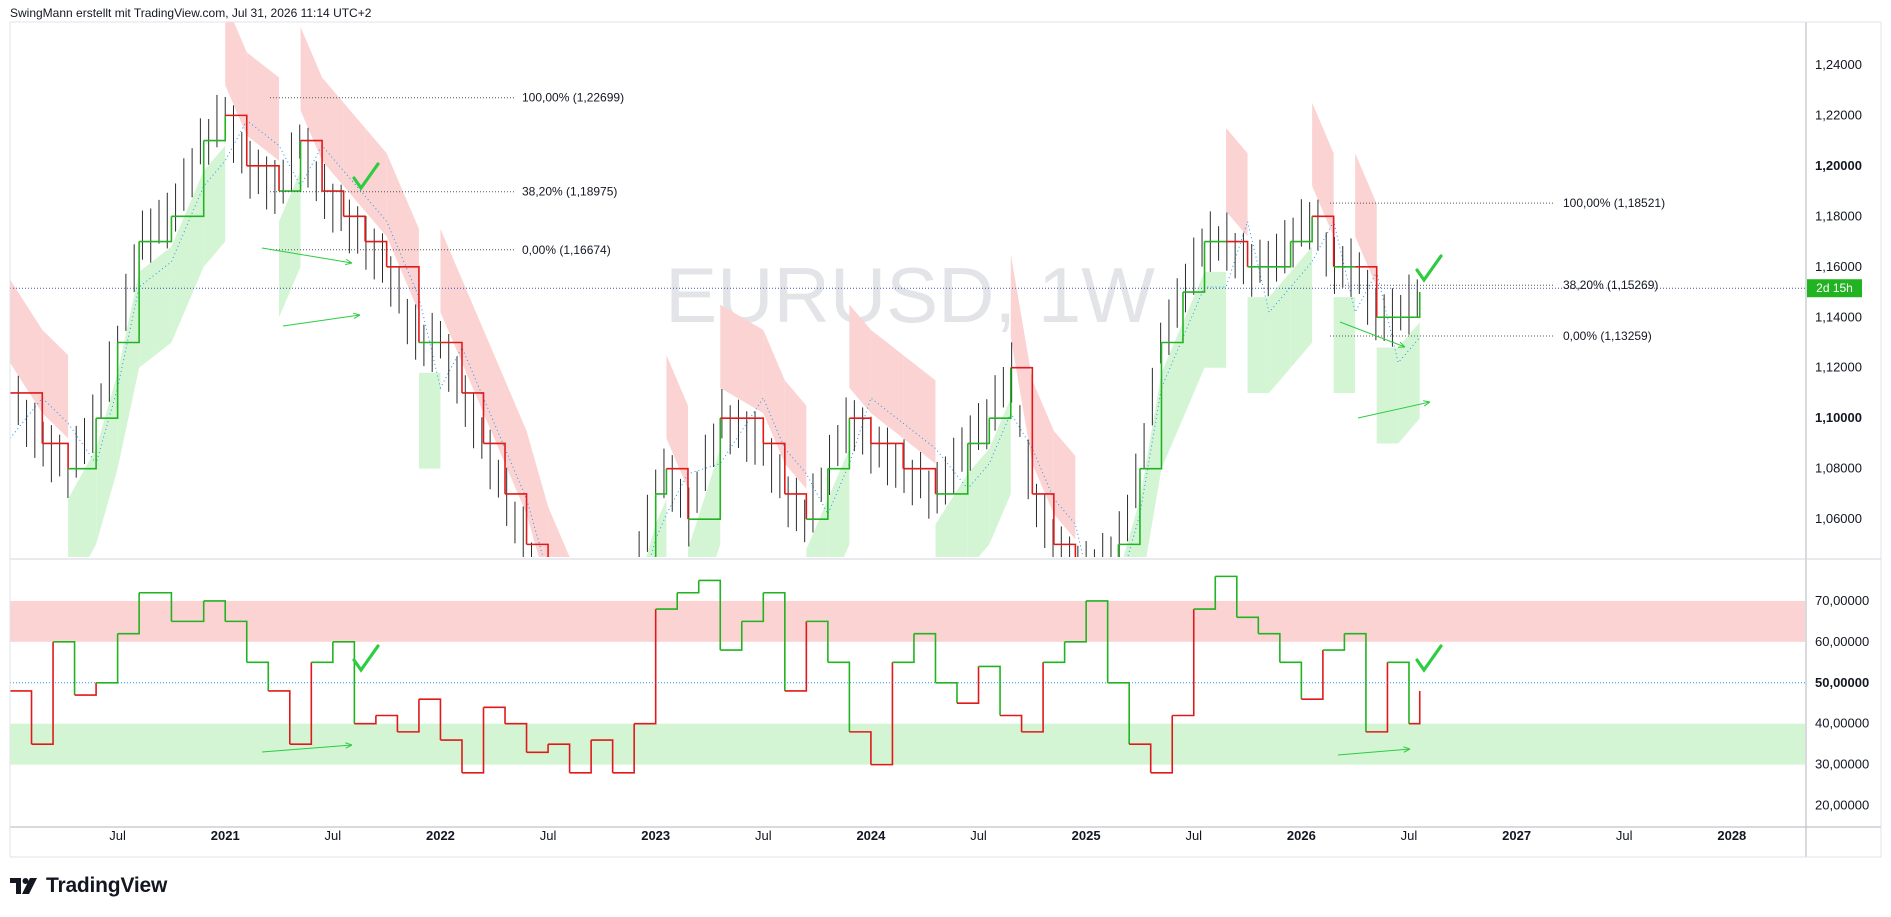 This screenshot has height=917, width=1891. Describe the element at coordinates (1842, 682) in the screenshot. I see `osc-tick-label: 50,00000` at that location.